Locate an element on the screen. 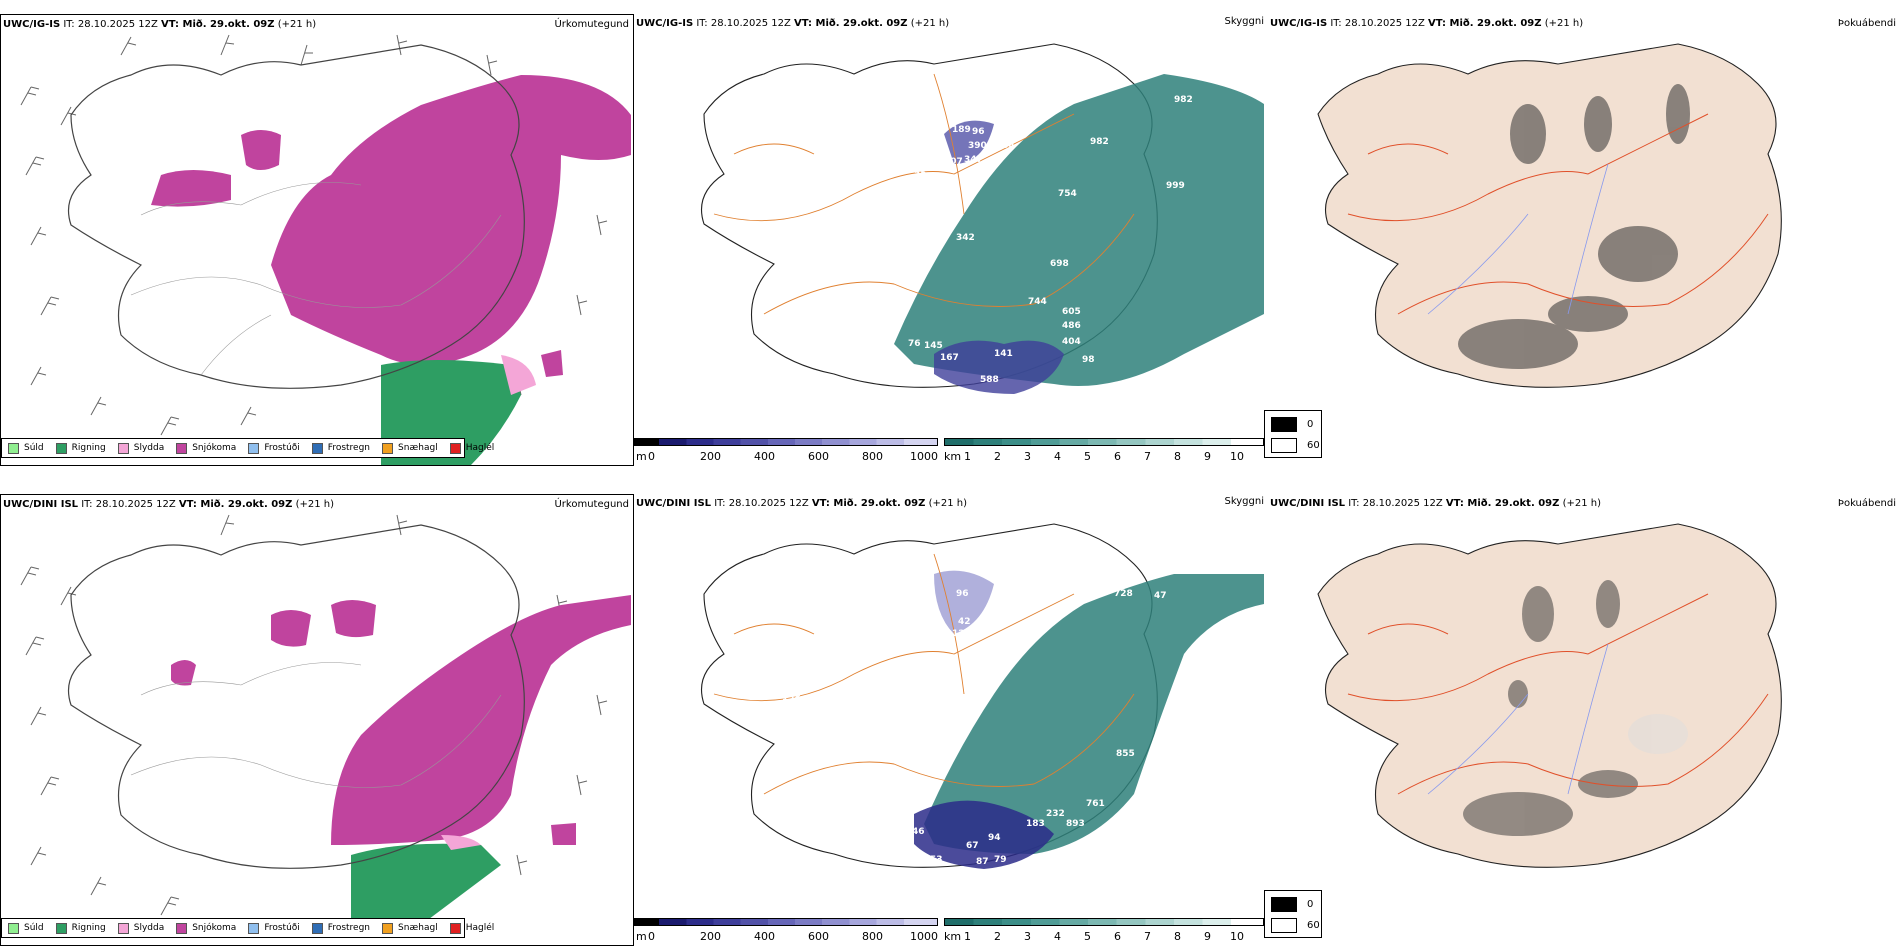  valid-time: VT: Mið. 29.okt. 09Z is located at coordinates (1502, 503).